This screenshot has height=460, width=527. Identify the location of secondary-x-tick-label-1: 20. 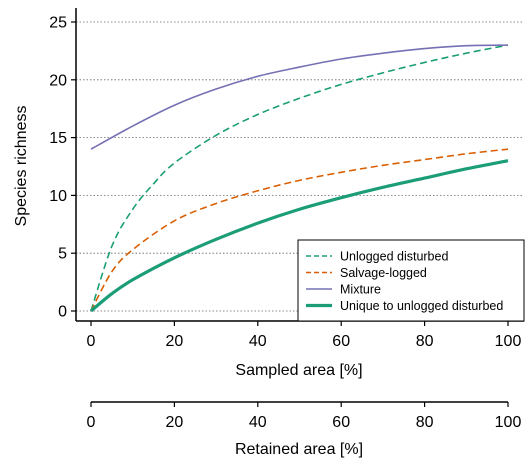
(175, 422).